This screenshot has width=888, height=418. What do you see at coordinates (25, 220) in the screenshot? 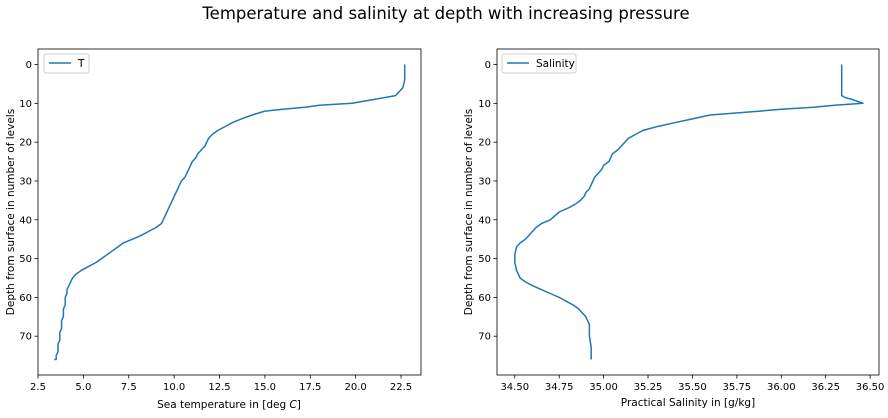
I see `temperature-y-tick-label: 40` at bounding box center [25, 220].